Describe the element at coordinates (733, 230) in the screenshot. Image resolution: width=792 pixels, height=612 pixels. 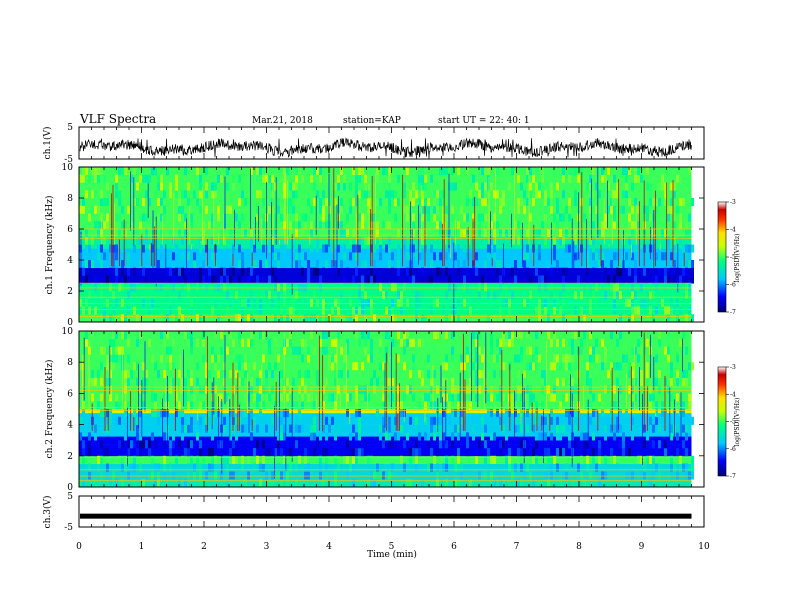
I see `colorbar-tick-label: -4` at that location.